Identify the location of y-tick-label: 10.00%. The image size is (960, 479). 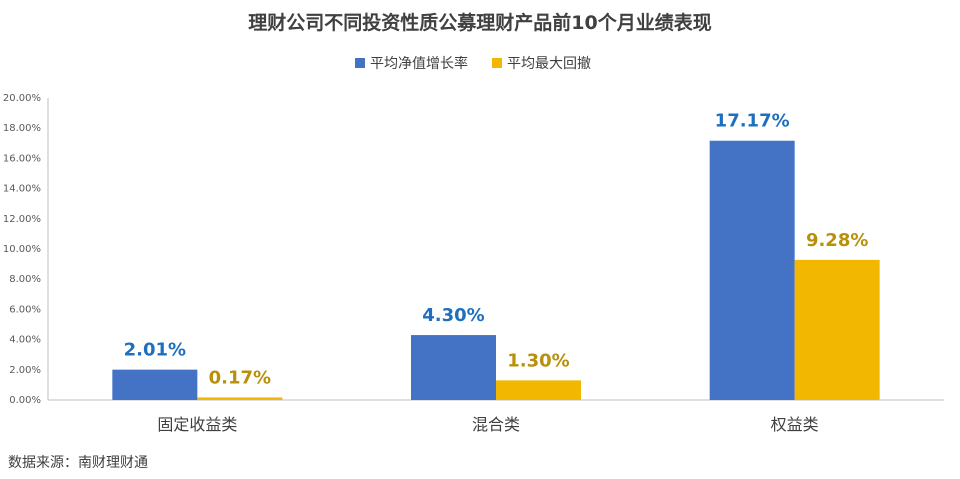
(22, 249).